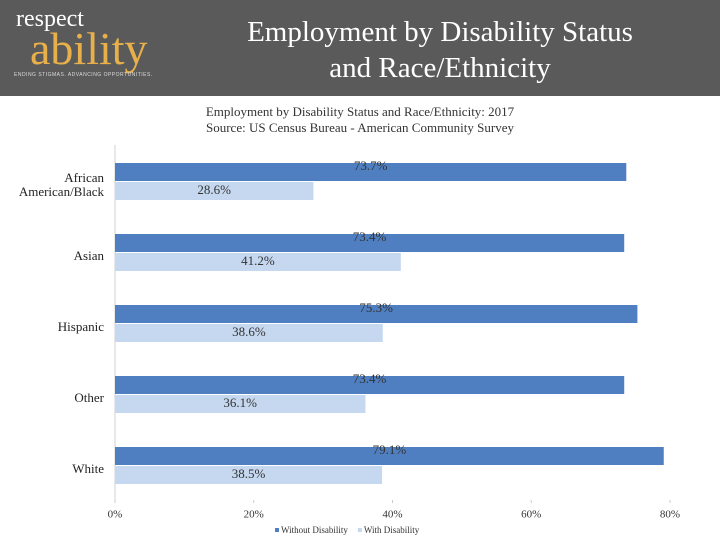 Image resolution: width=720 pixels, height=540 pixels. What do you see at coordinates (80, 326) in the screenshot?
I see `category-label: Hispanic` at bounding box center [80, 326].